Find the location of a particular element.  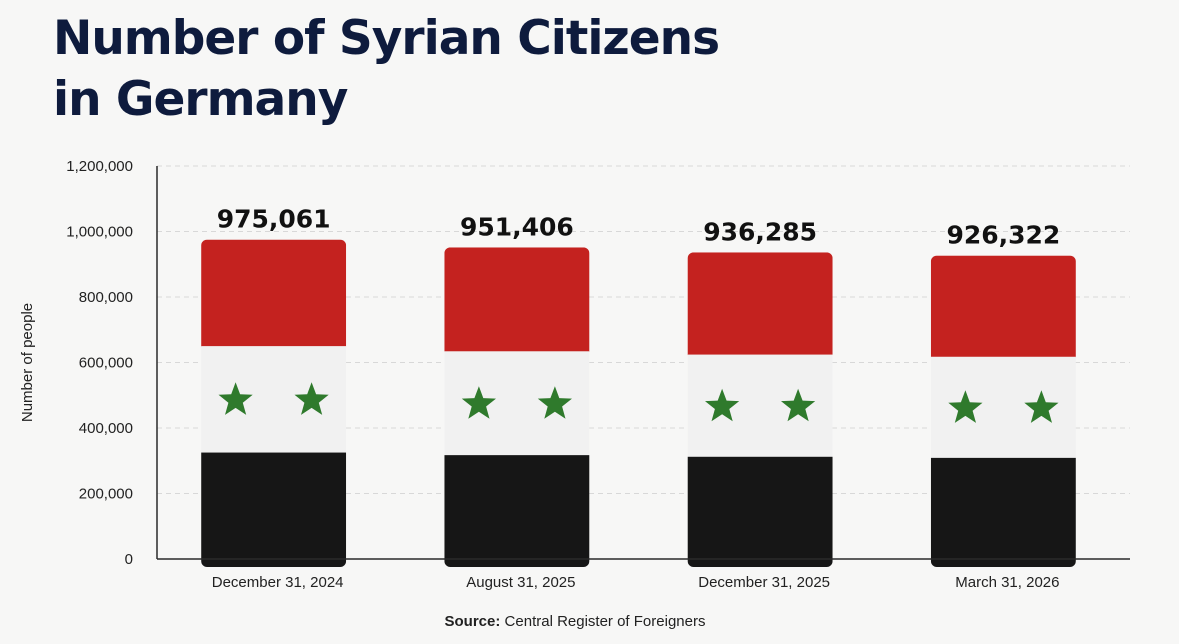

bar-value-label: 951,406 is located at coordinates (517, 226).